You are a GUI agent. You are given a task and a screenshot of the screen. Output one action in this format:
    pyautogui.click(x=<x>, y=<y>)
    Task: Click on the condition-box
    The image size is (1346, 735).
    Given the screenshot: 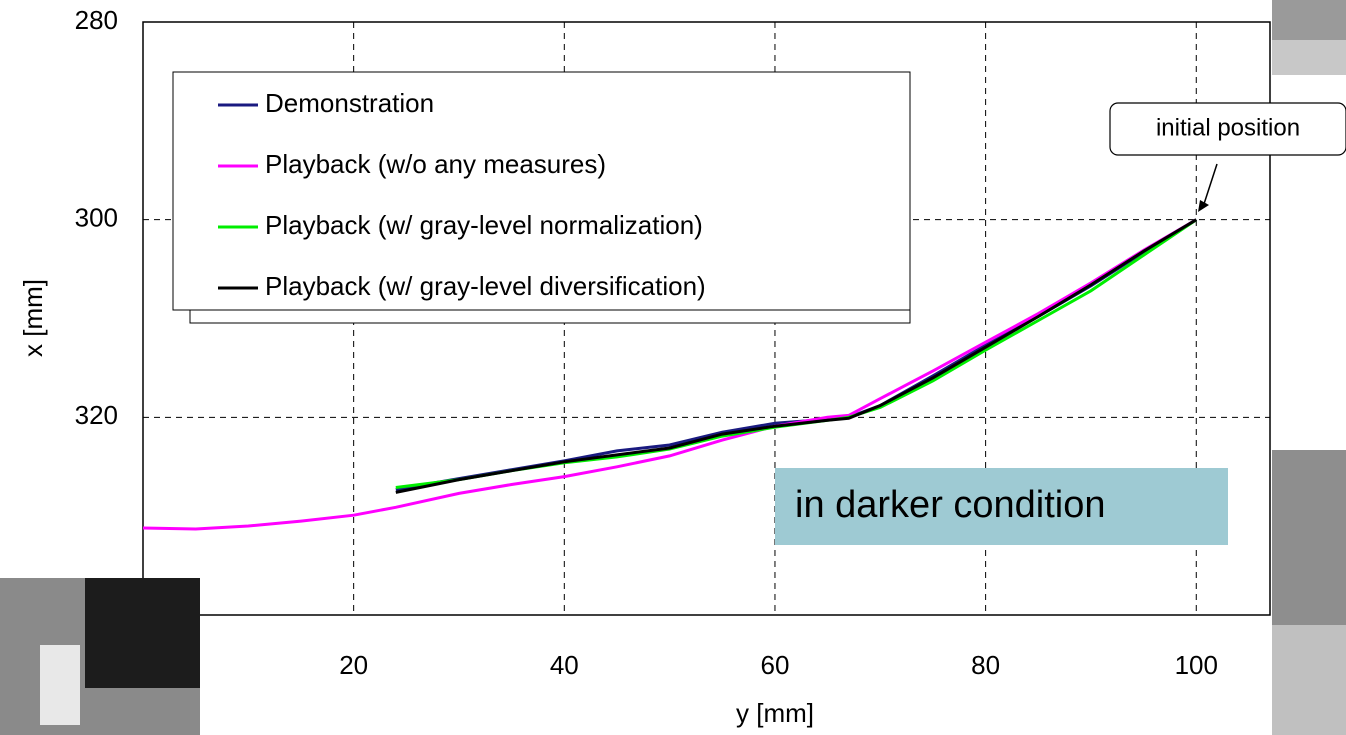 What is the action you would take?
    pyautogui.click(x=1001, y=506)
    